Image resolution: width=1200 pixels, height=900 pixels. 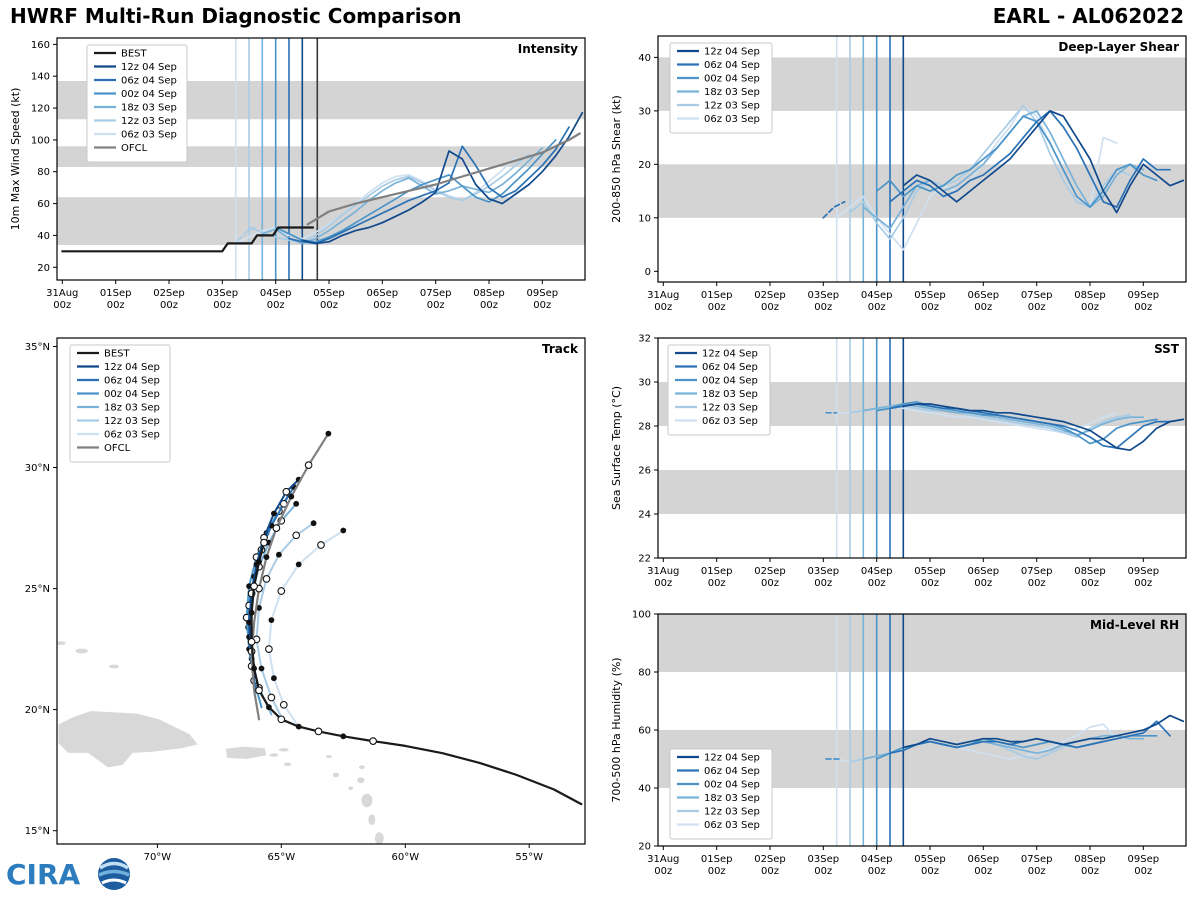 I want to click on svg-text: 60, so click(x=644, y=731).